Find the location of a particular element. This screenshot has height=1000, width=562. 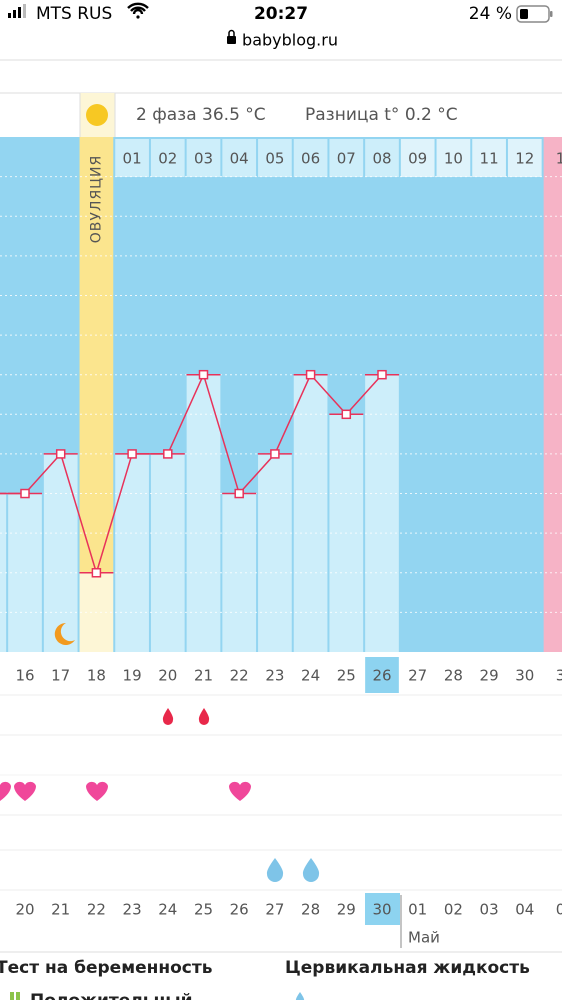

date-label: 18 is located at coordinates (96, 676).